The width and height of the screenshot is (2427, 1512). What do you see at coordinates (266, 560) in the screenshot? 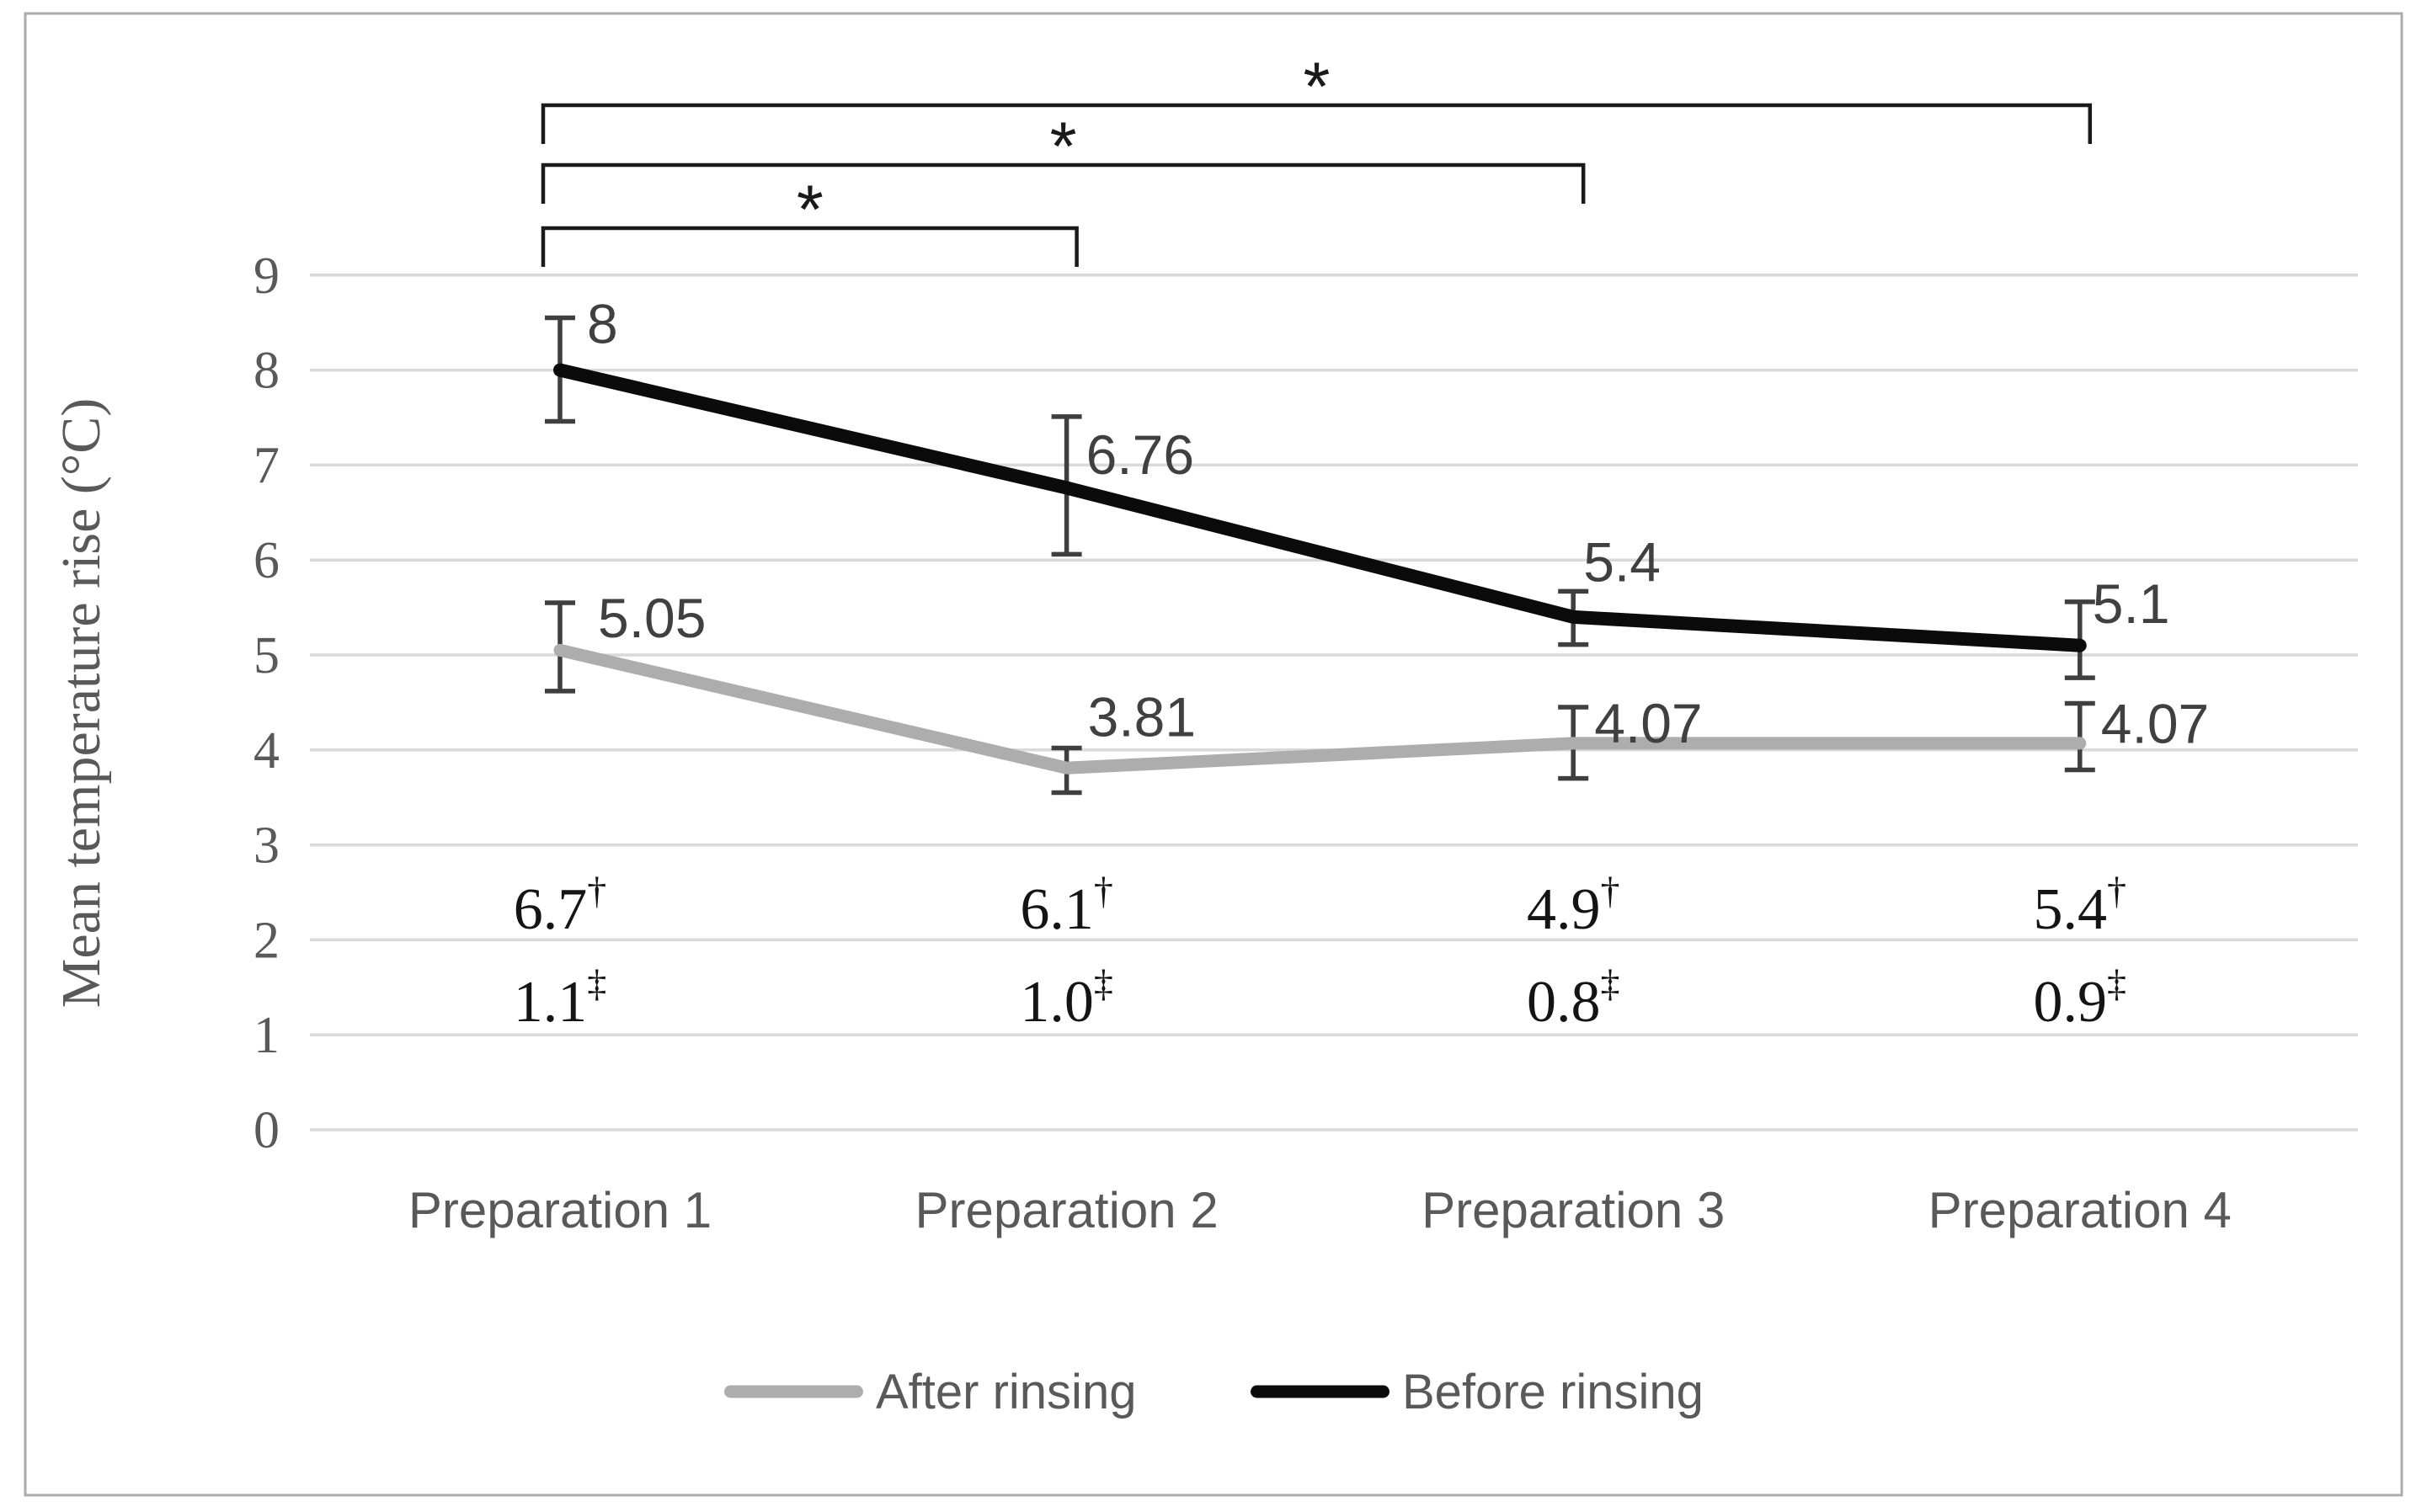
I see `y-tick-label: 6` at bounding box center [266, 560].